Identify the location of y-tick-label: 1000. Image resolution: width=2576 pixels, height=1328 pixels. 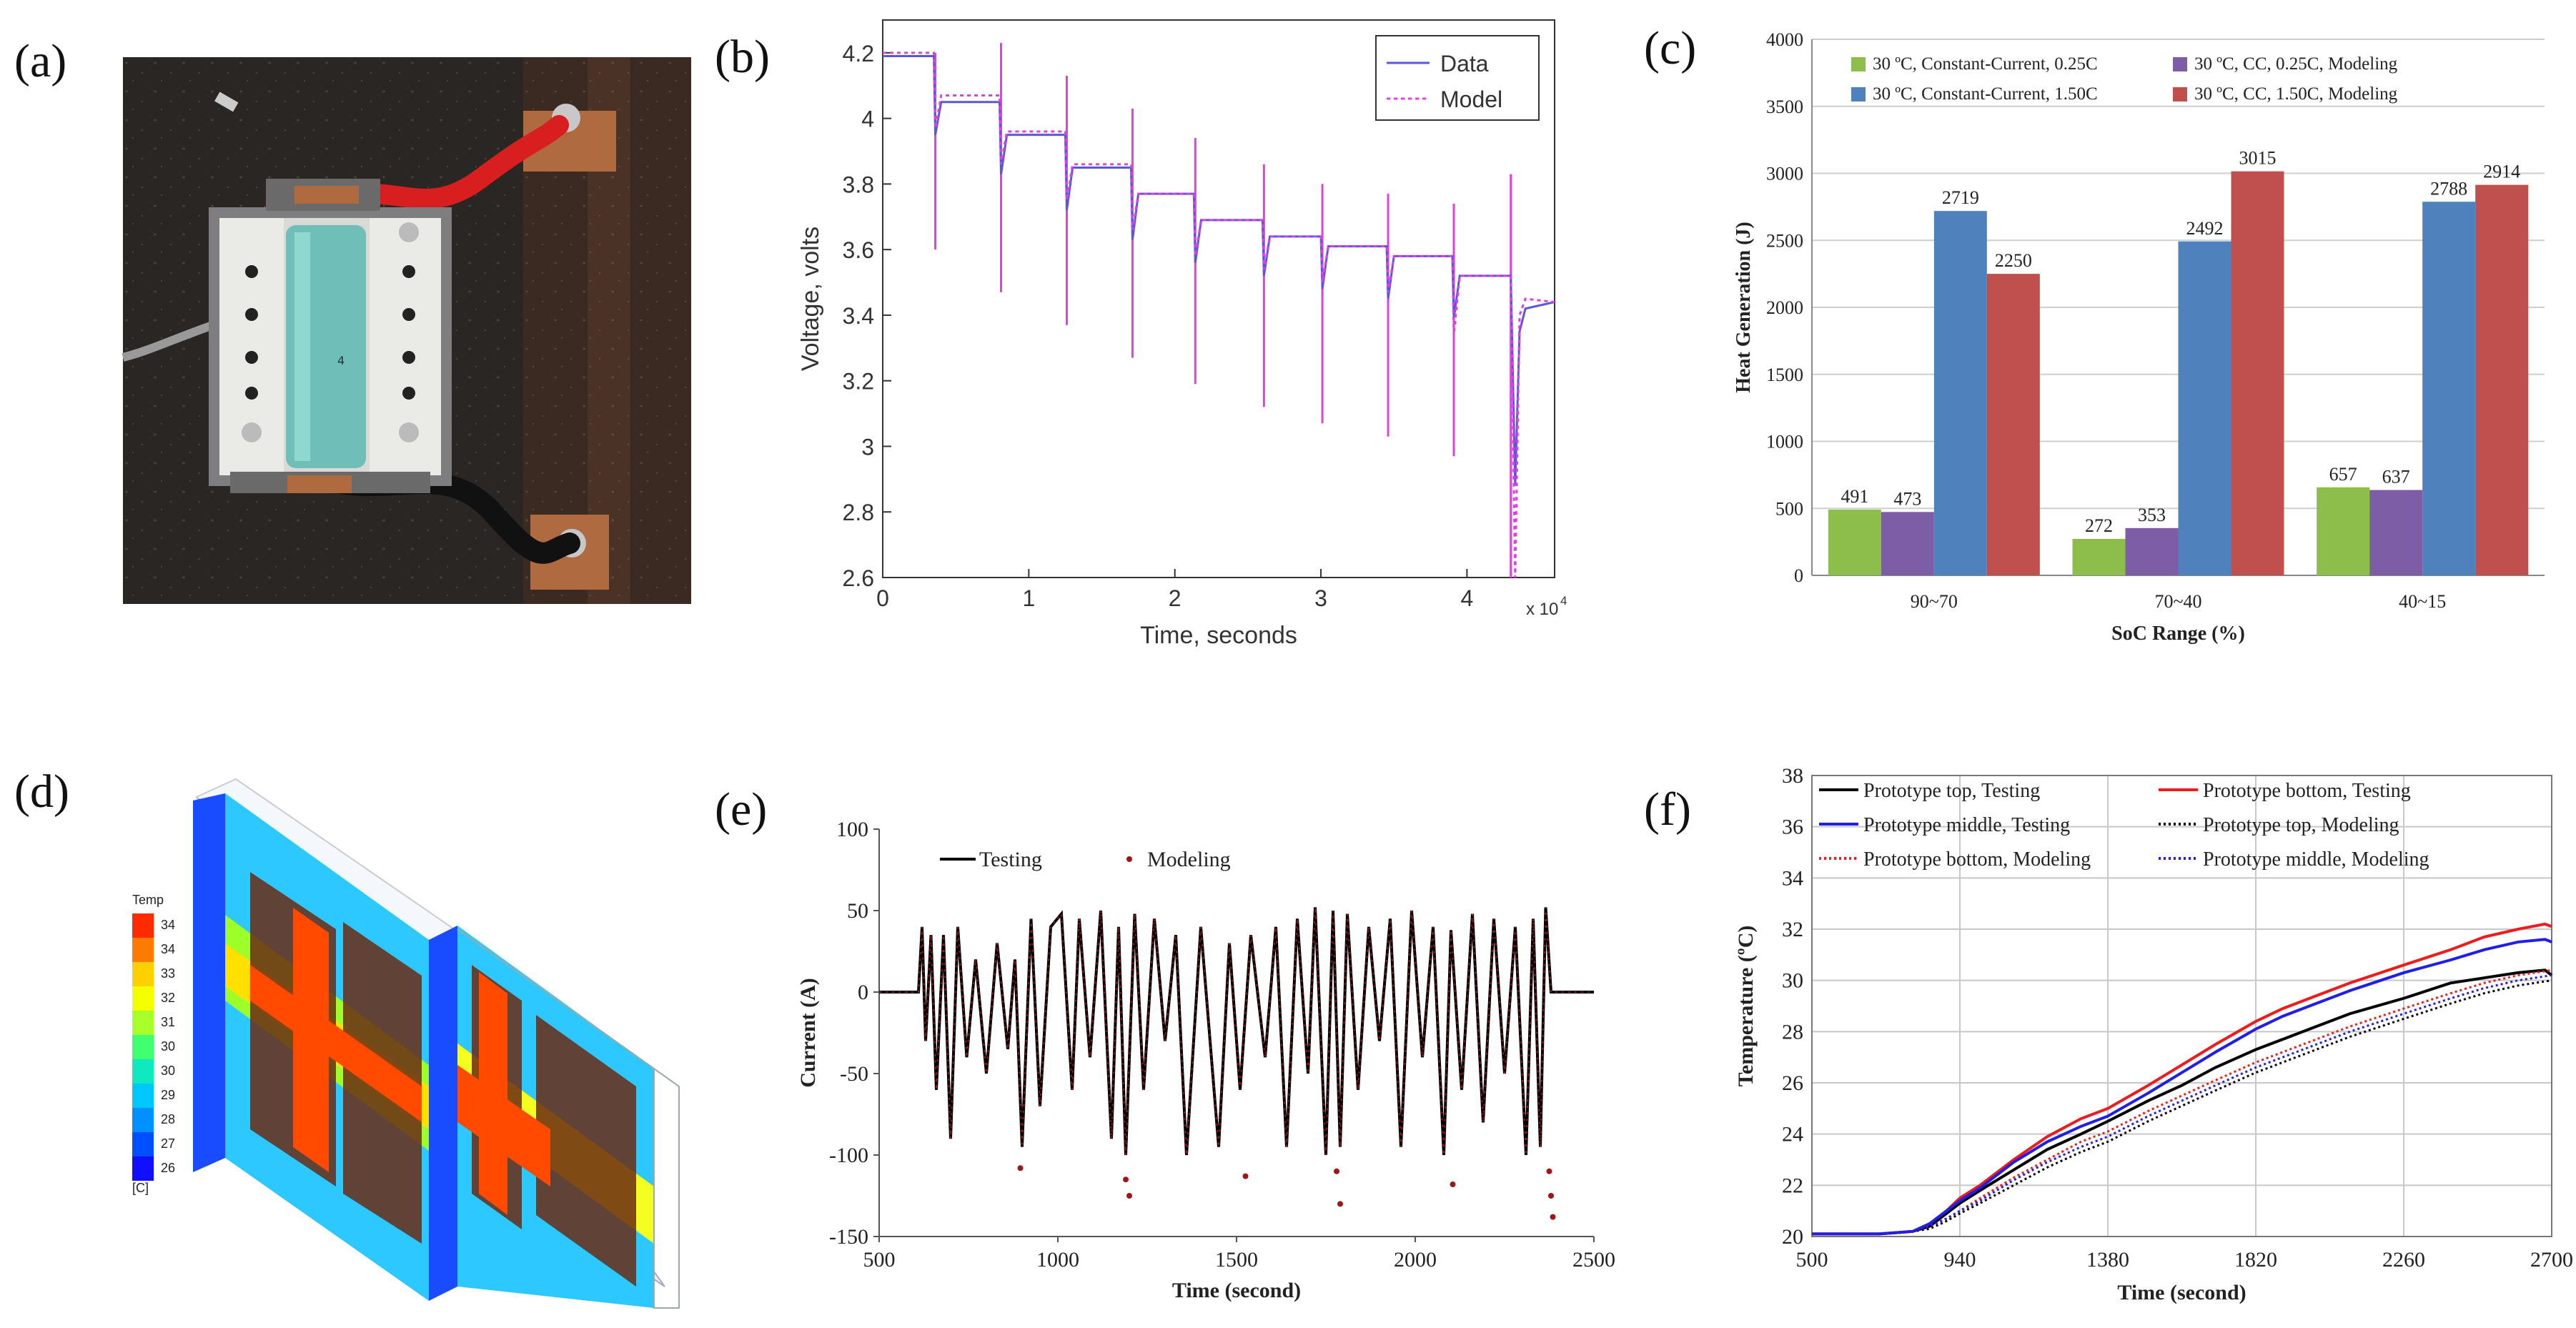
(1784, 442).